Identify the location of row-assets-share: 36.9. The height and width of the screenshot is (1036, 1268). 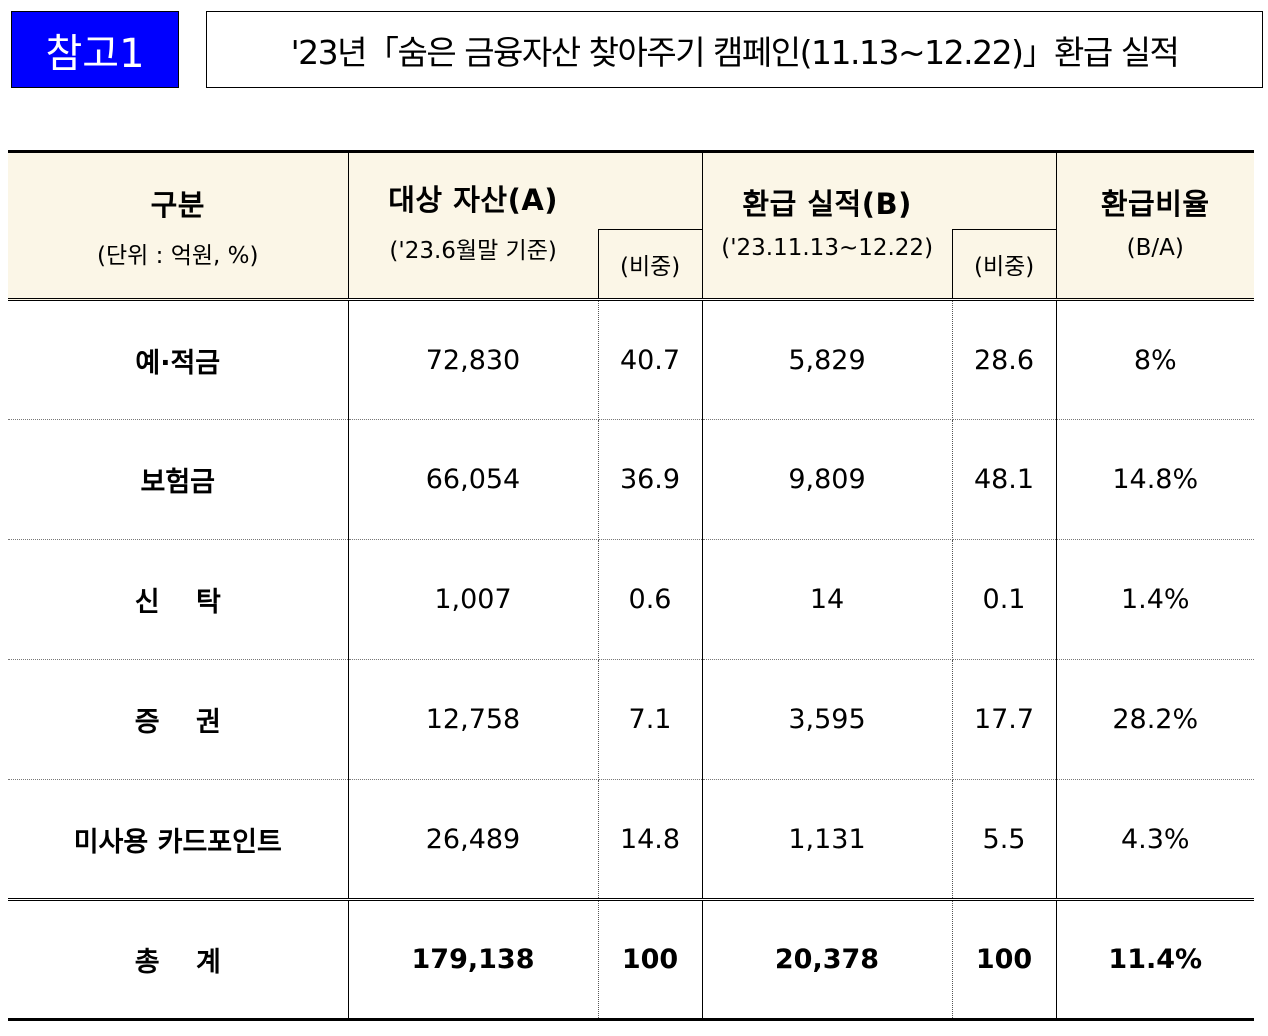
(650, 479).